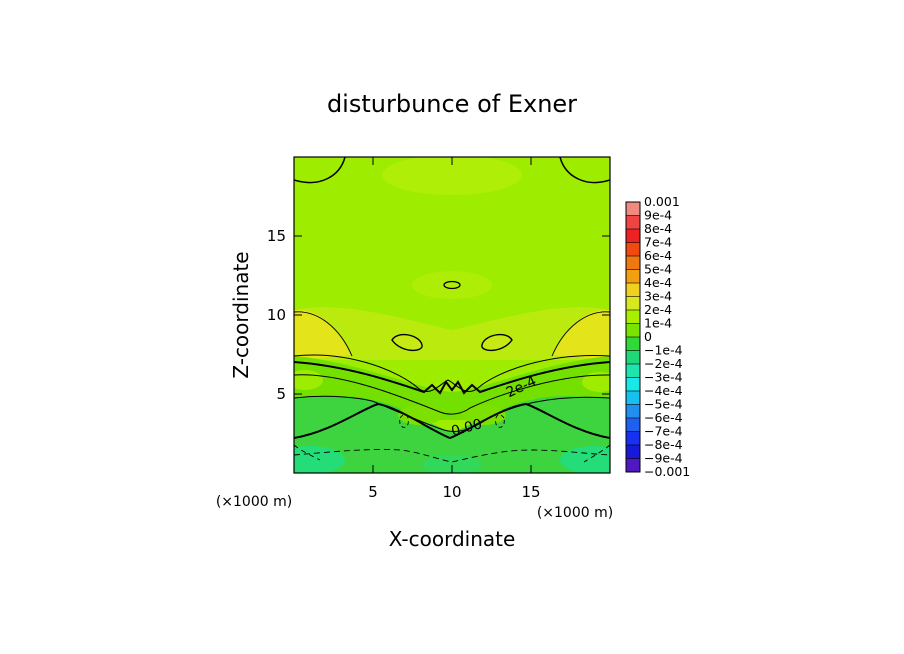 This screenshot has width=904, height=654. Describe the element at coordinates (663, 404) in the screenshot. I see `colorbar-label: −5e-4` at that location.